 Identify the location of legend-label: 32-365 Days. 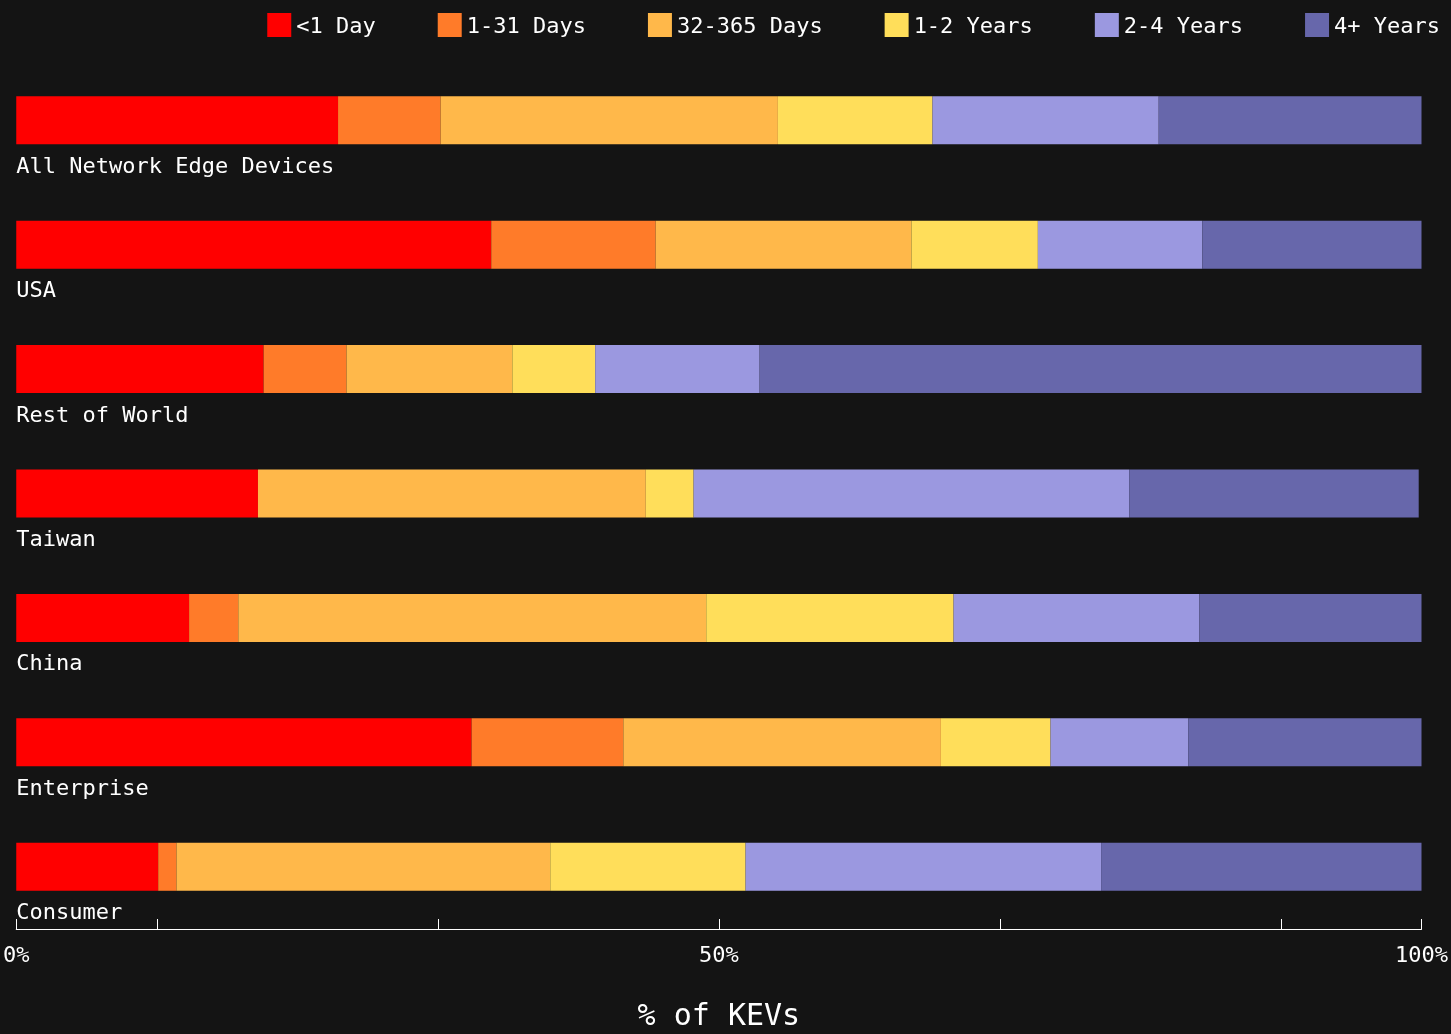
(749, 25).